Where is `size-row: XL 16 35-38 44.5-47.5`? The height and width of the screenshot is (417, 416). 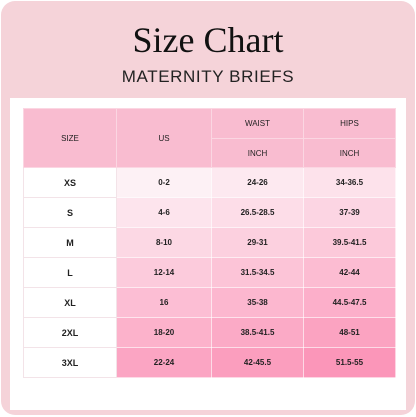 size-row: XL 16 35-38 44.5-47.5 is located at coordinates (209, 302).